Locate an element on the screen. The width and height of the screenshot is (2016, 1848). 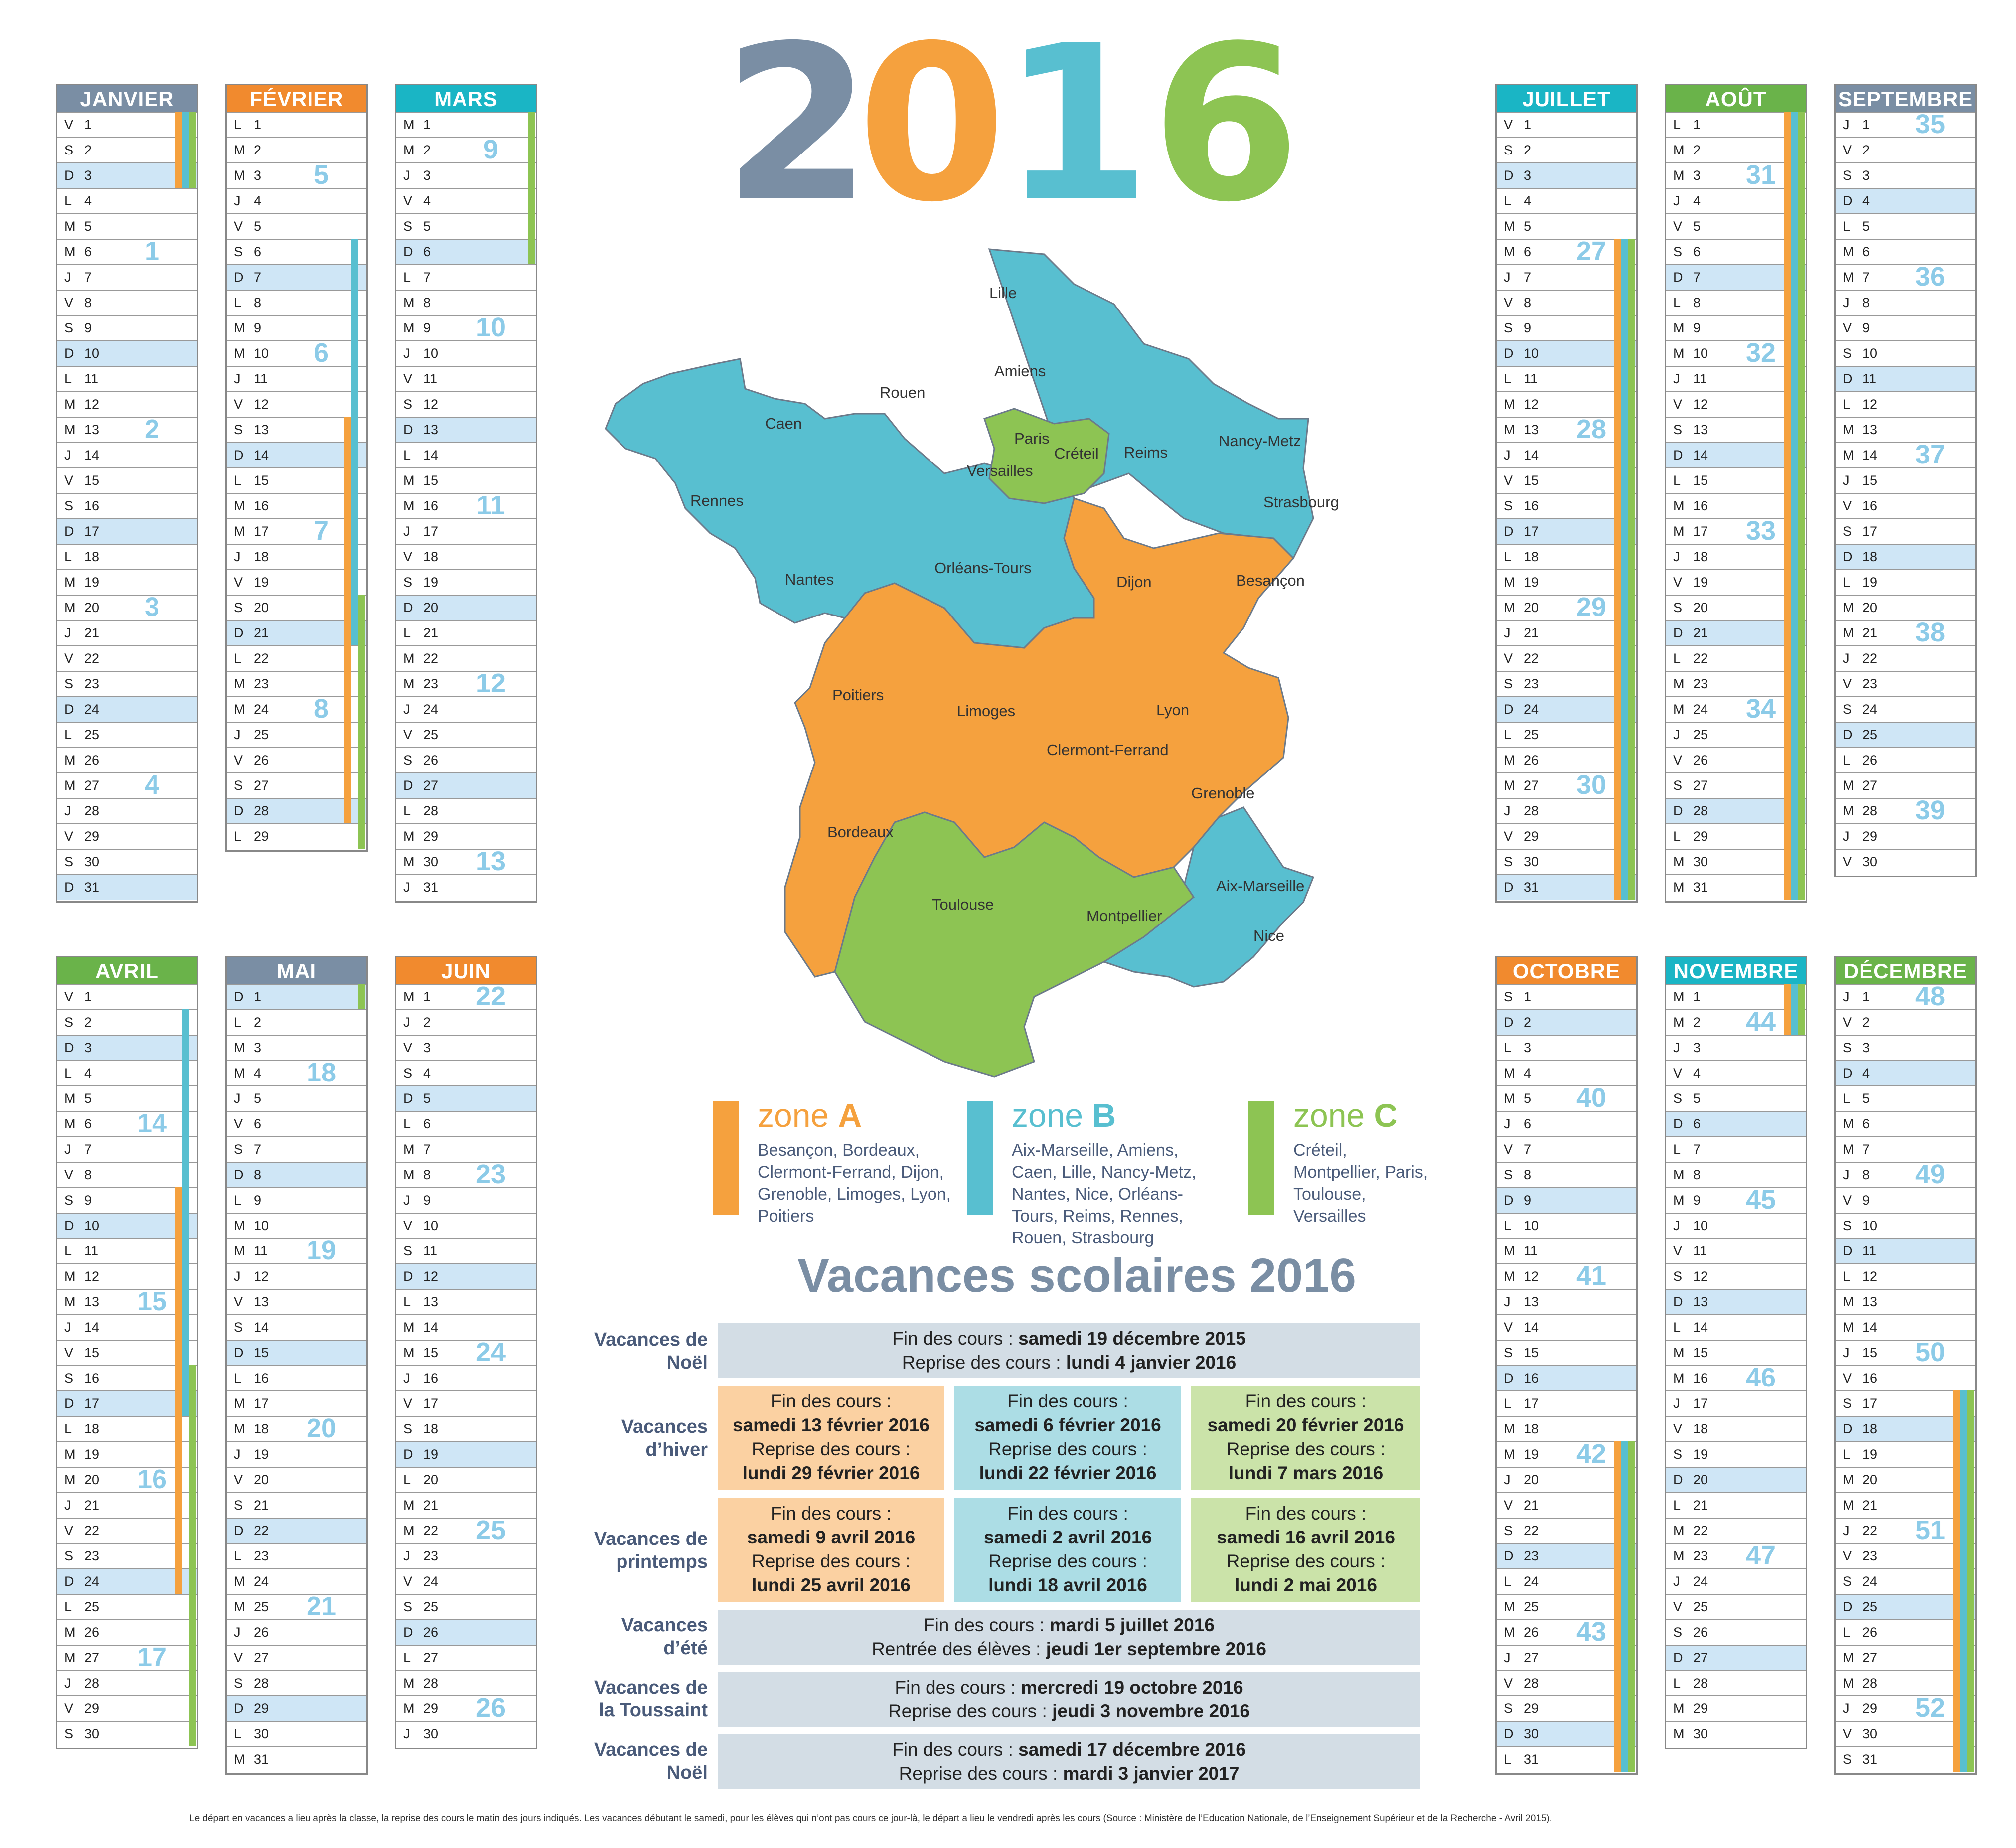
day-row: S 19 is located at coordinates (466, 582).